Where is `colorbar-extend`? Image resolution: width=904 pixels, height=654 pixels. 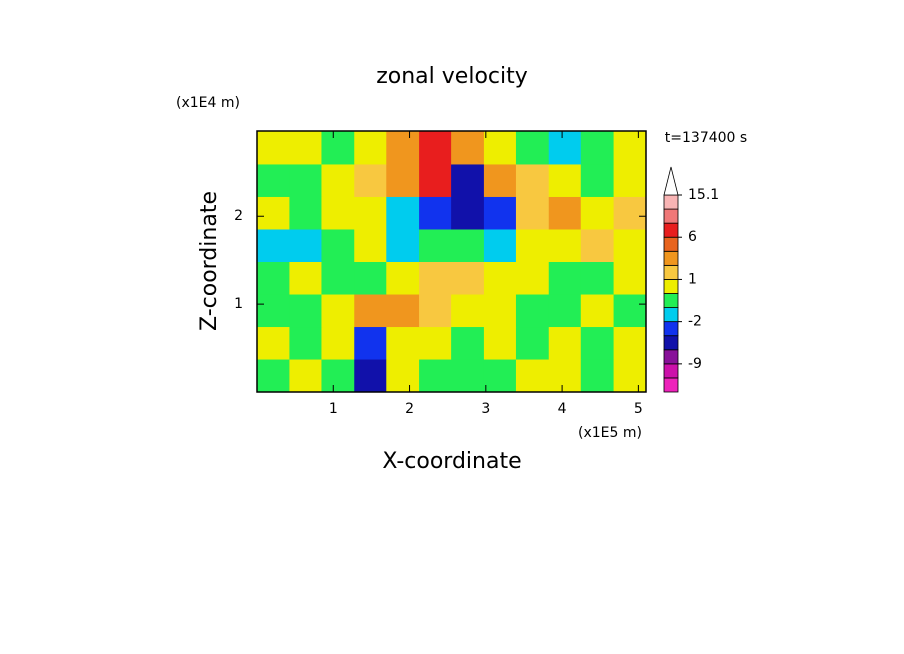 colorbar-extend is located at coordinates (671, 181).